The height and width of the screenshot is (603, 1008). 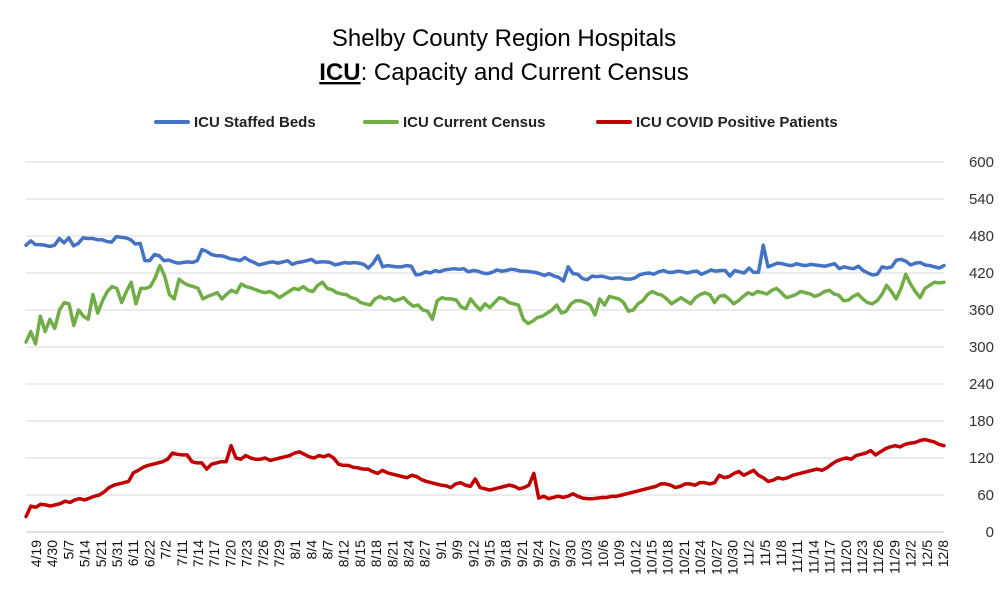 I want to click on x-tick-label: 8/12, so click(x=344, y=553).